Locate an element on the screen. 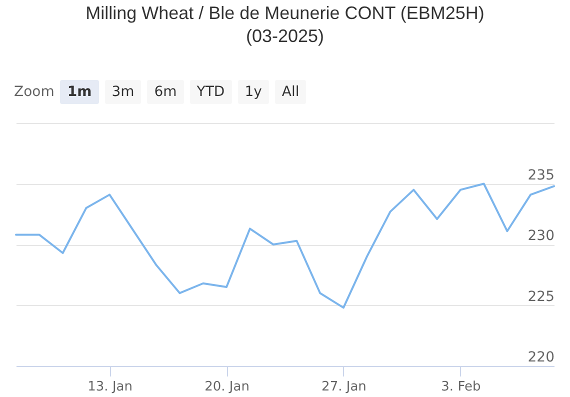  text: 1y is located at coordinates (253, 92).